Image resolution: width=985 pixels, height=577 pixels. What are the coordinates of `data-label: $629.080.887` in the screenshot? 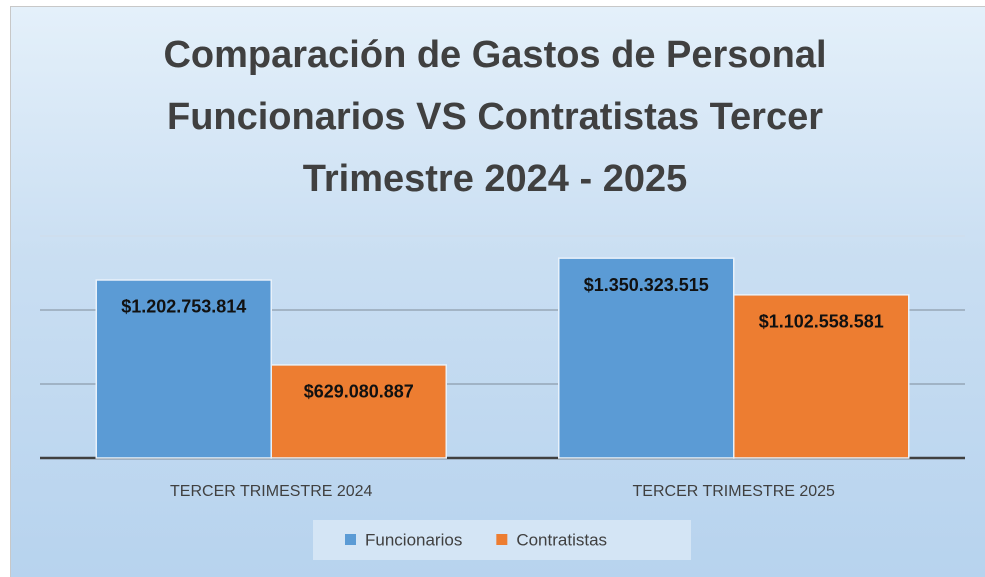 It's located at (359, 392).